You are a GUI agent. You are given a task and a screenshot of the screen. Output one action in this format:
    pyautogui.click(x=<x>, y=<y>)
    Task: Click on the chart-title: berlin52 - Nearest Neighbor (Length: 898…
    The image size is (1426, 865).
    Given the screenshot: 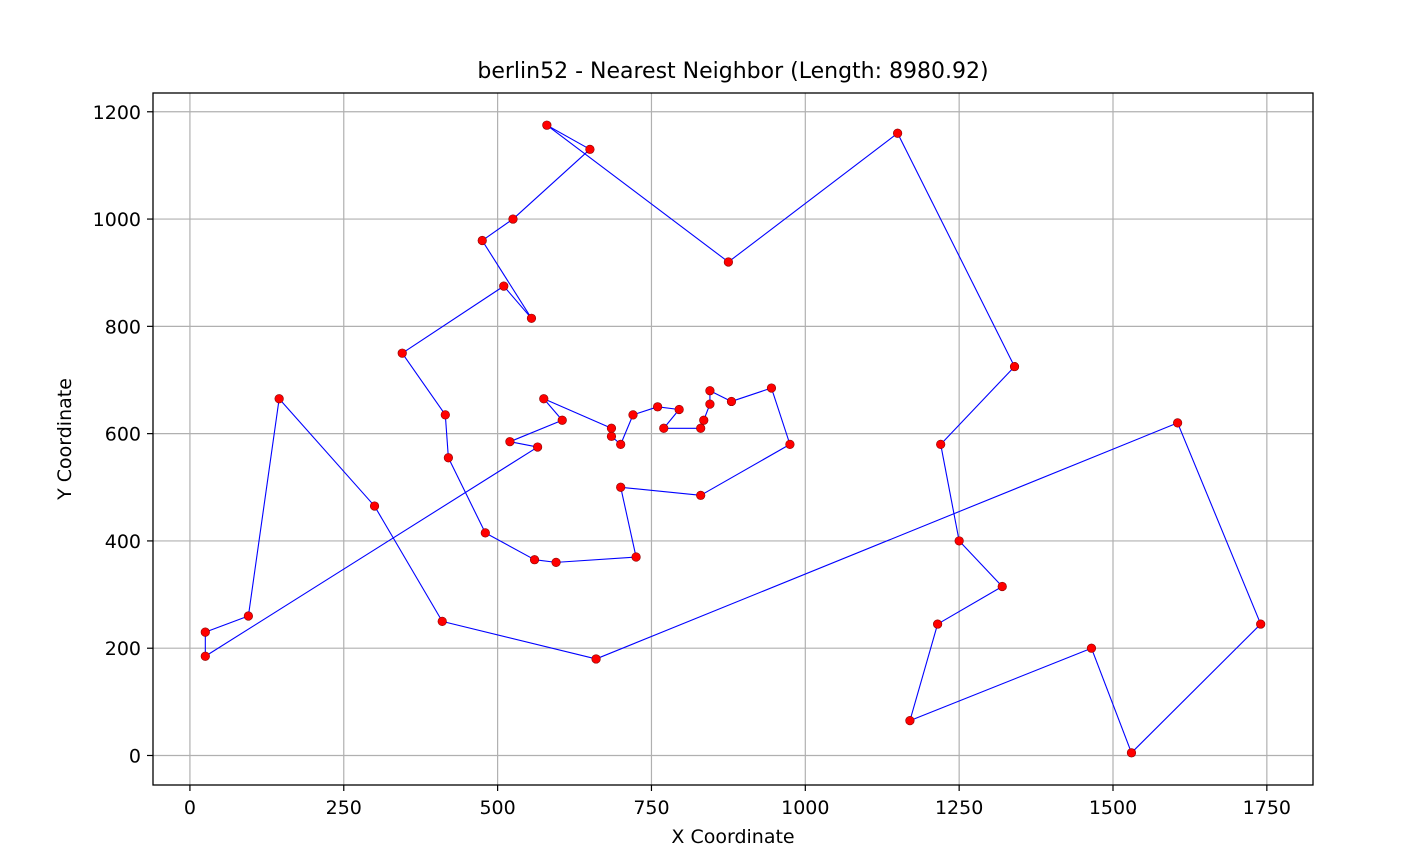 What is the action you would take?
    pyautogui.click(x=732, y=71)
    